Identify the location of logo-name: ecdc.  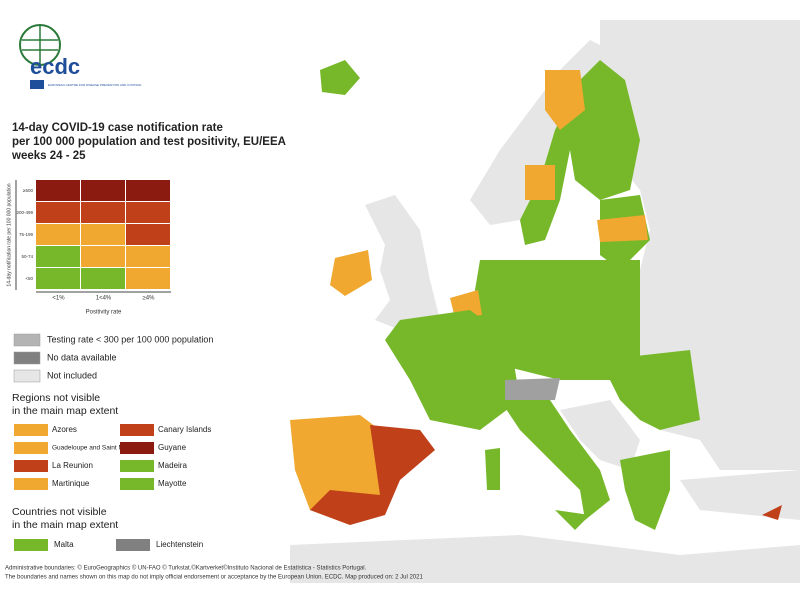
(55, 66).